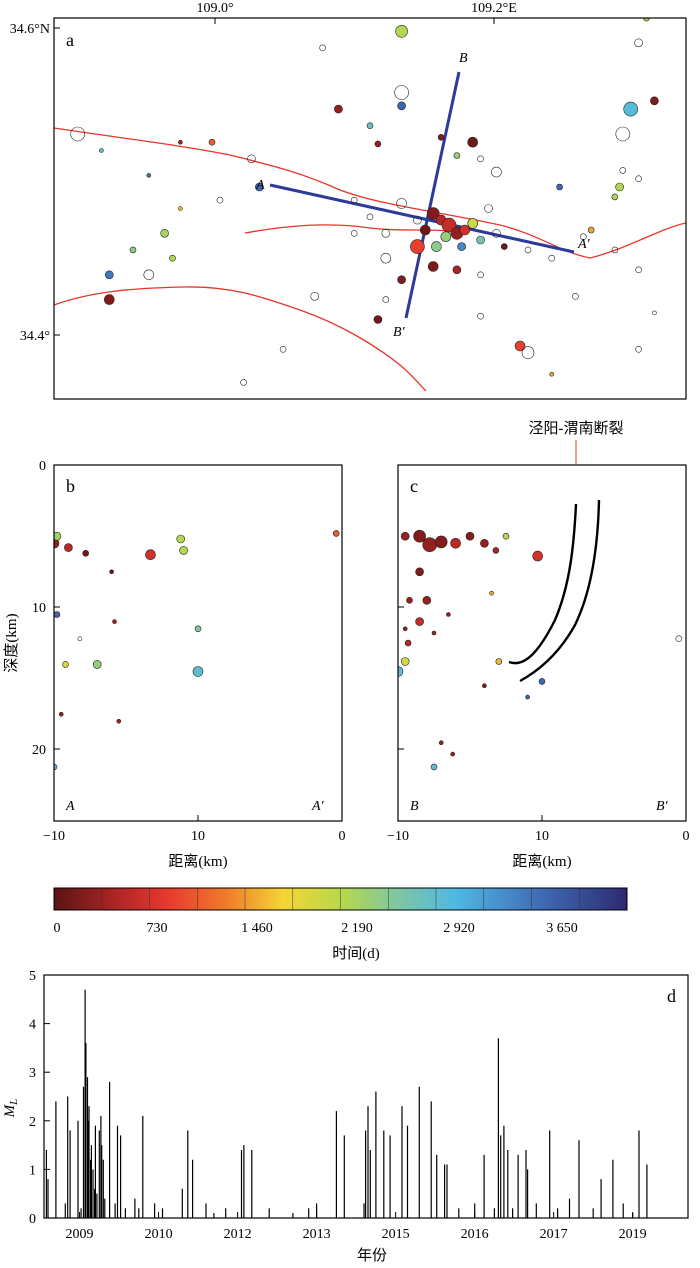 This screenshot has height=1268, width=700. Describe the element at coordinates (342, 836) in the screenshot. I see `section-b-xtick-3: 0` at that location.